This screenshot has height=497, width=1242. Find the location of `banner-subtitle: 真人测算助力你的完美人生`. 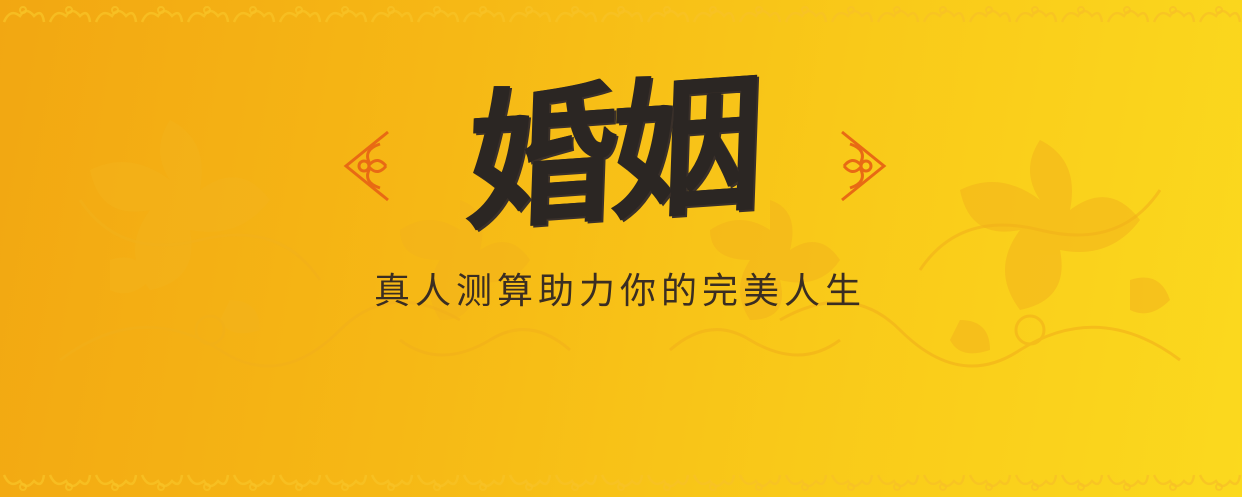

banner-subtitle: 真人测算助力你的完美人生 is located at coordinates (619, 291).